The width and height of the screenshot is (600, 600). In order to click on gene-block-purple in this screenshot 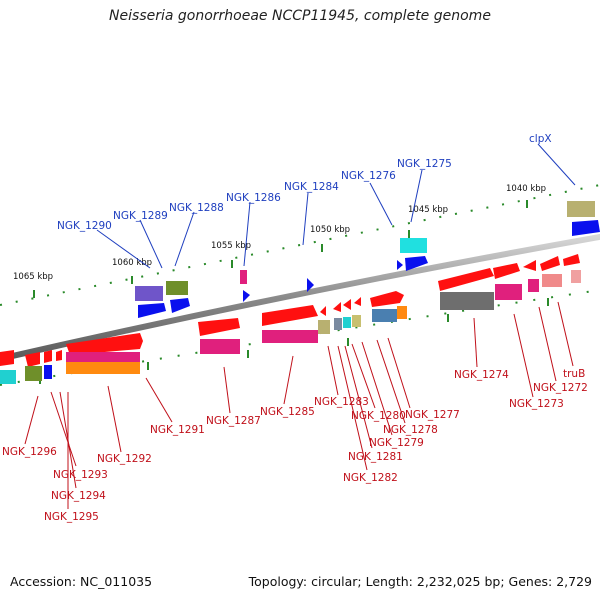, I will do `click(149, 293)`.